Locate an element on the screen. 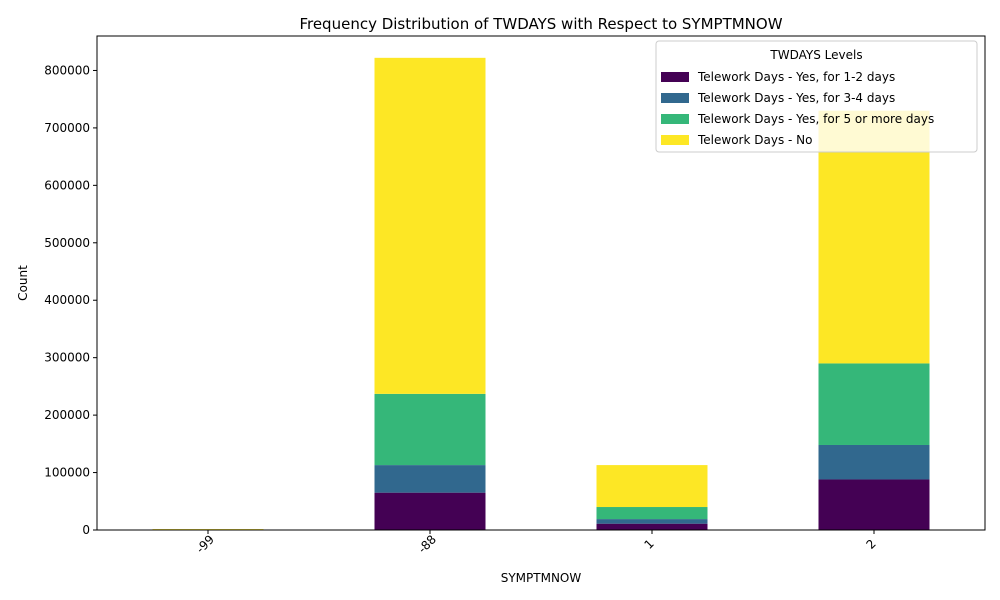  y-axis-label: Count is located at coordinates (23, 283).